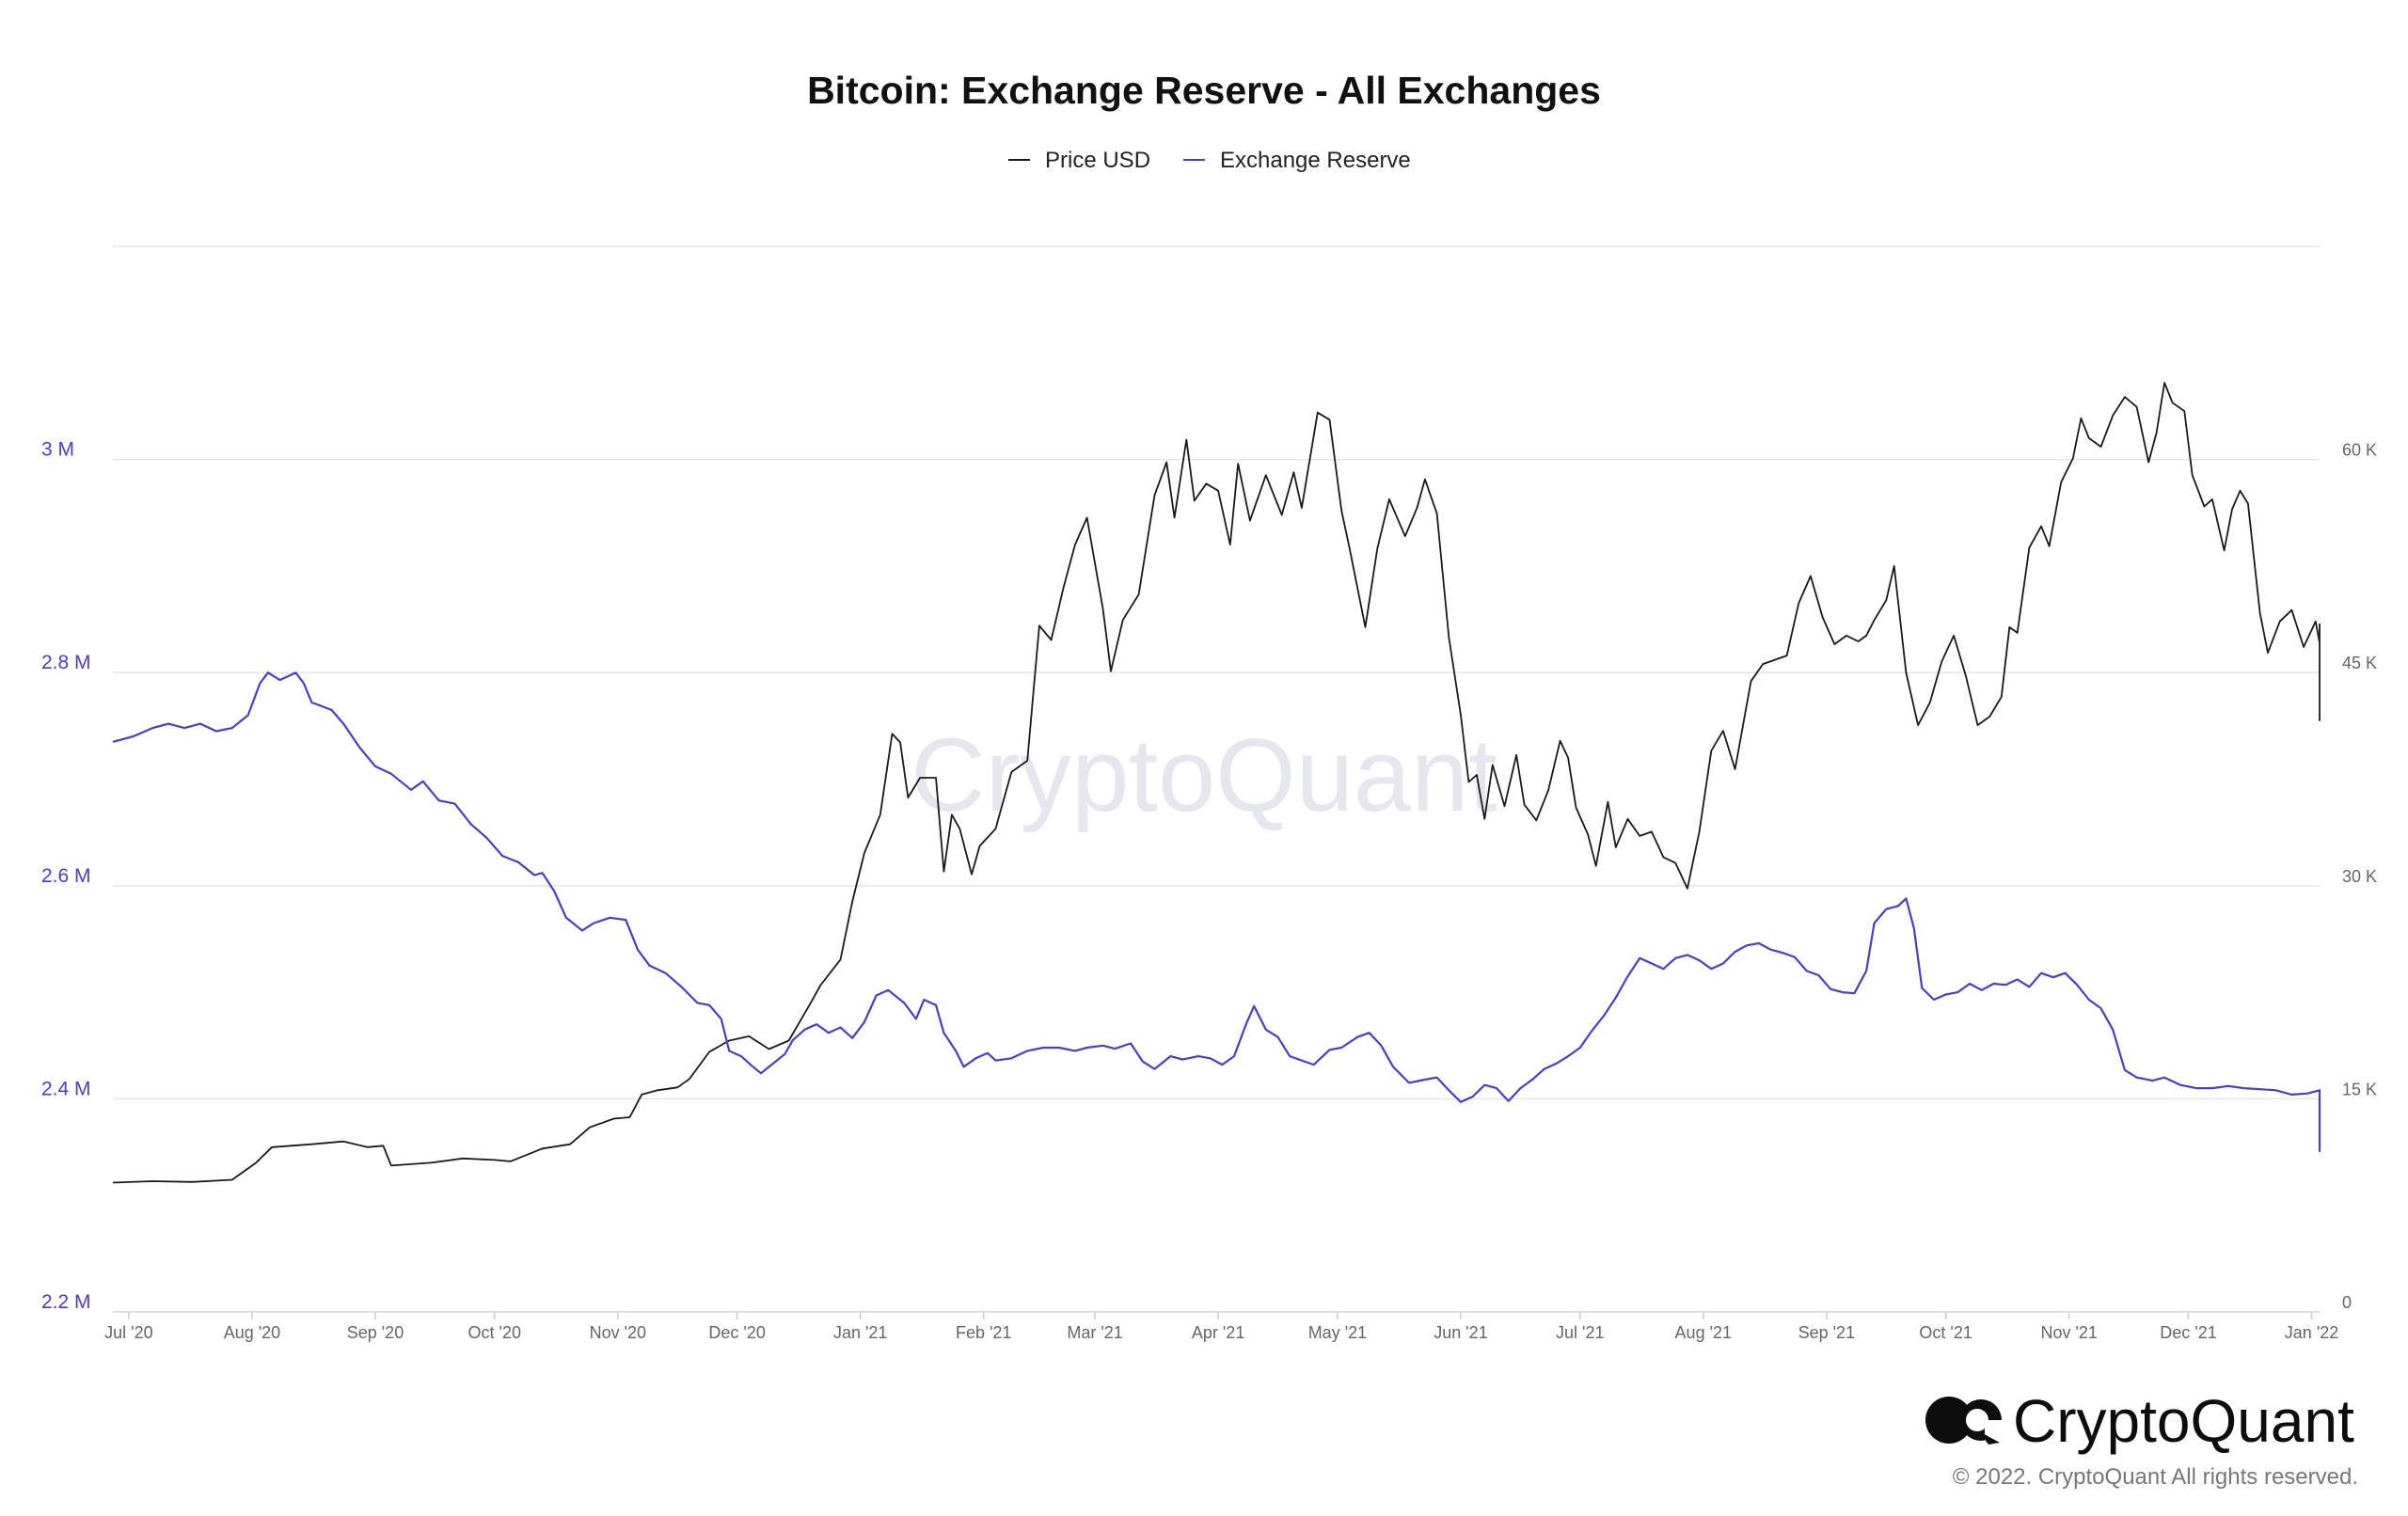 The height and width of the screenshot is (1516, 2408). I want to click on x-tick-label: Jul '20, so click(128, 1332).